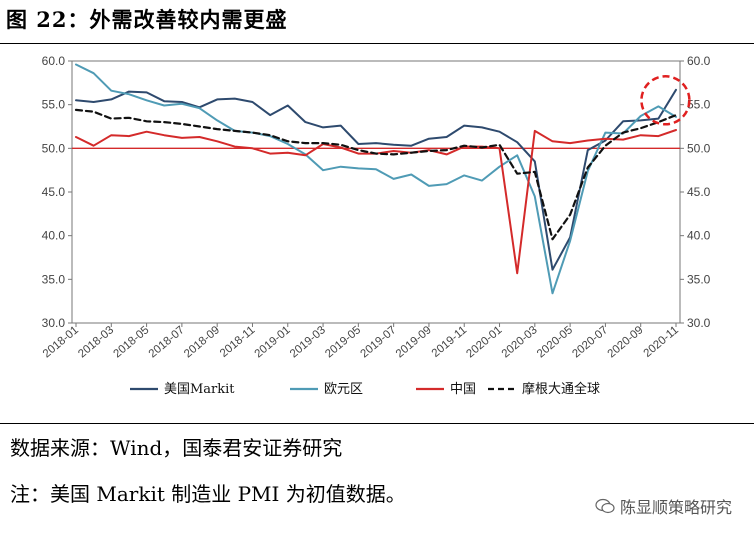 The height and width of the screenshot is (537, 754). I want to click on note-text: 注：美国 Markit 制造业 PMI 为初值数据。, so click(208, 494).